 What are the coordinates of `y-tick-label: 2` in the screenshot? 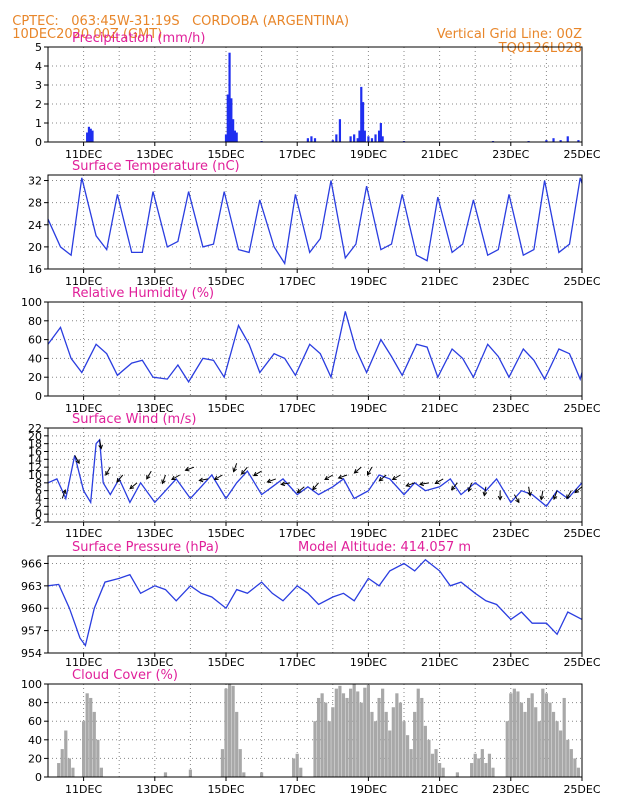 It's located at (38, 506).